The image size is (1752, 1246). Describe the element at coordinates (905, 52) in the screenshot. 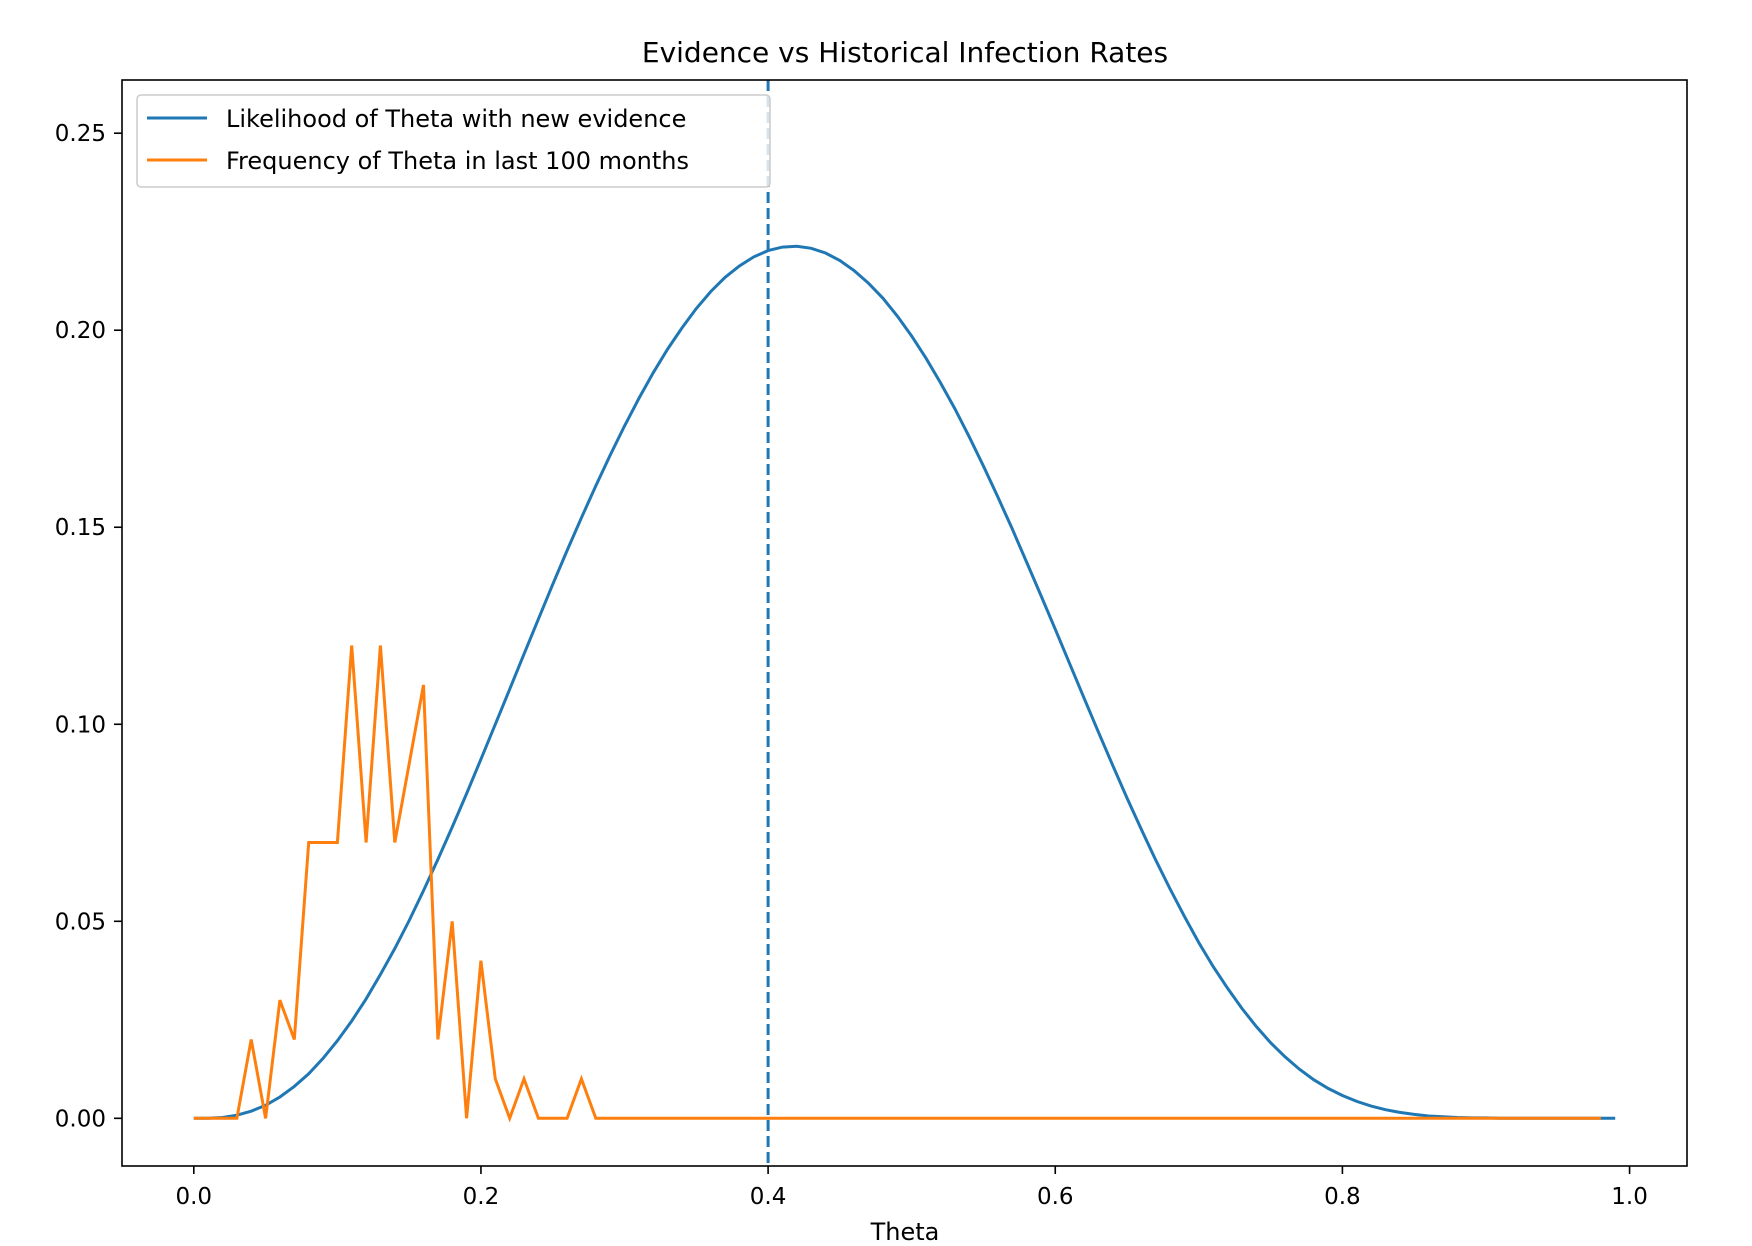

I see `chart-title: Evidence vs Historical Infection Rates` at that location.